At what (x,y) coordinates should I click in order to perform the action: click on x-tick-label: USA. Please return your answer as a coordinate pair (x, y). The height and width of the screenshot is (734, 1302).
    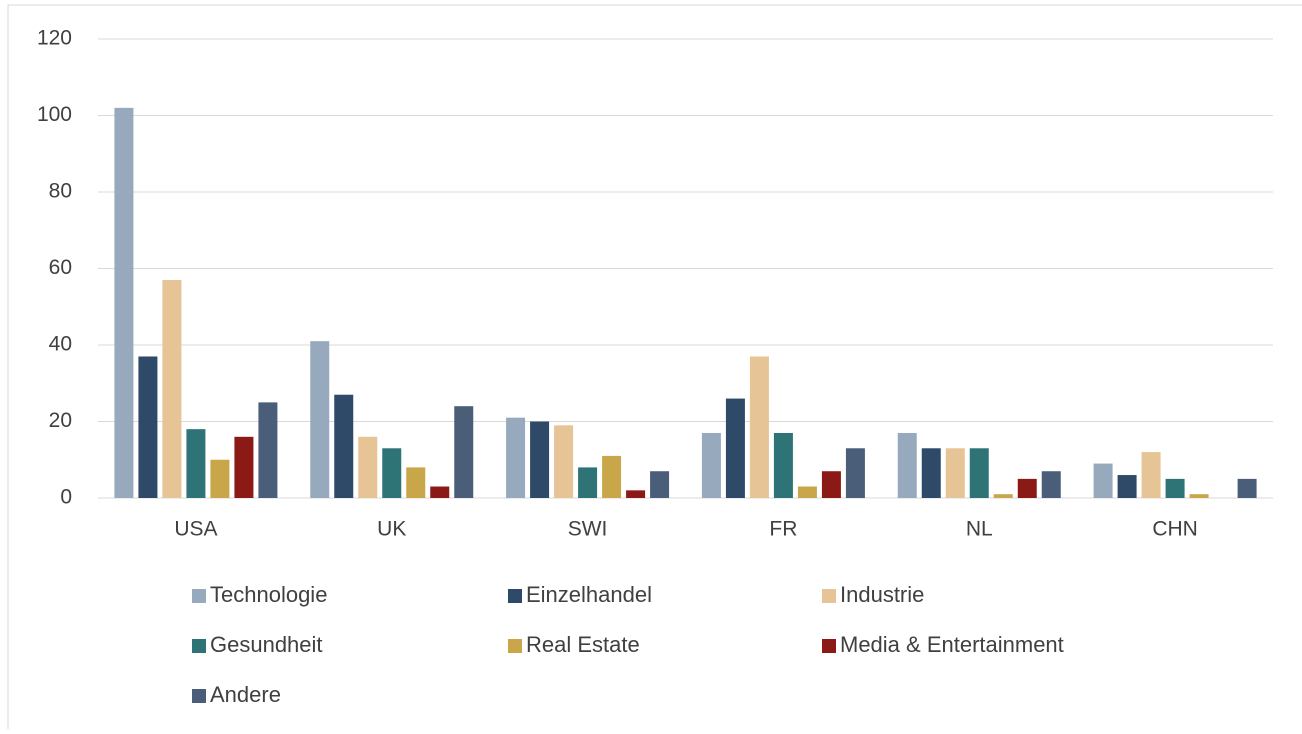
    Looking at the image, I should click on (195, 529).